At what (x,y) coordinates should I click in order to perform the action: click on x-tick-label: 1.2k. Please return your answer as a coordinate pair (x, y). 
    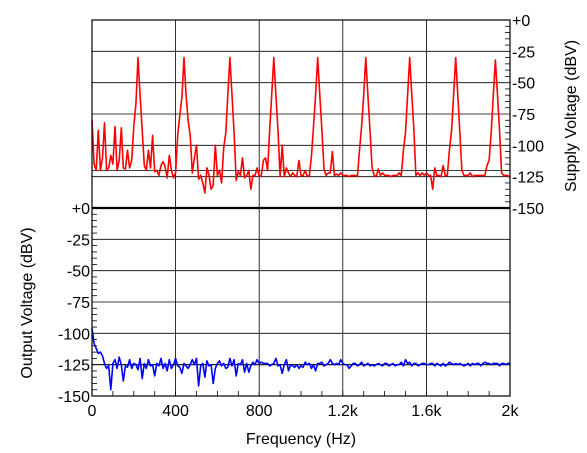
    Looking at the image, I should click on (343, 411).